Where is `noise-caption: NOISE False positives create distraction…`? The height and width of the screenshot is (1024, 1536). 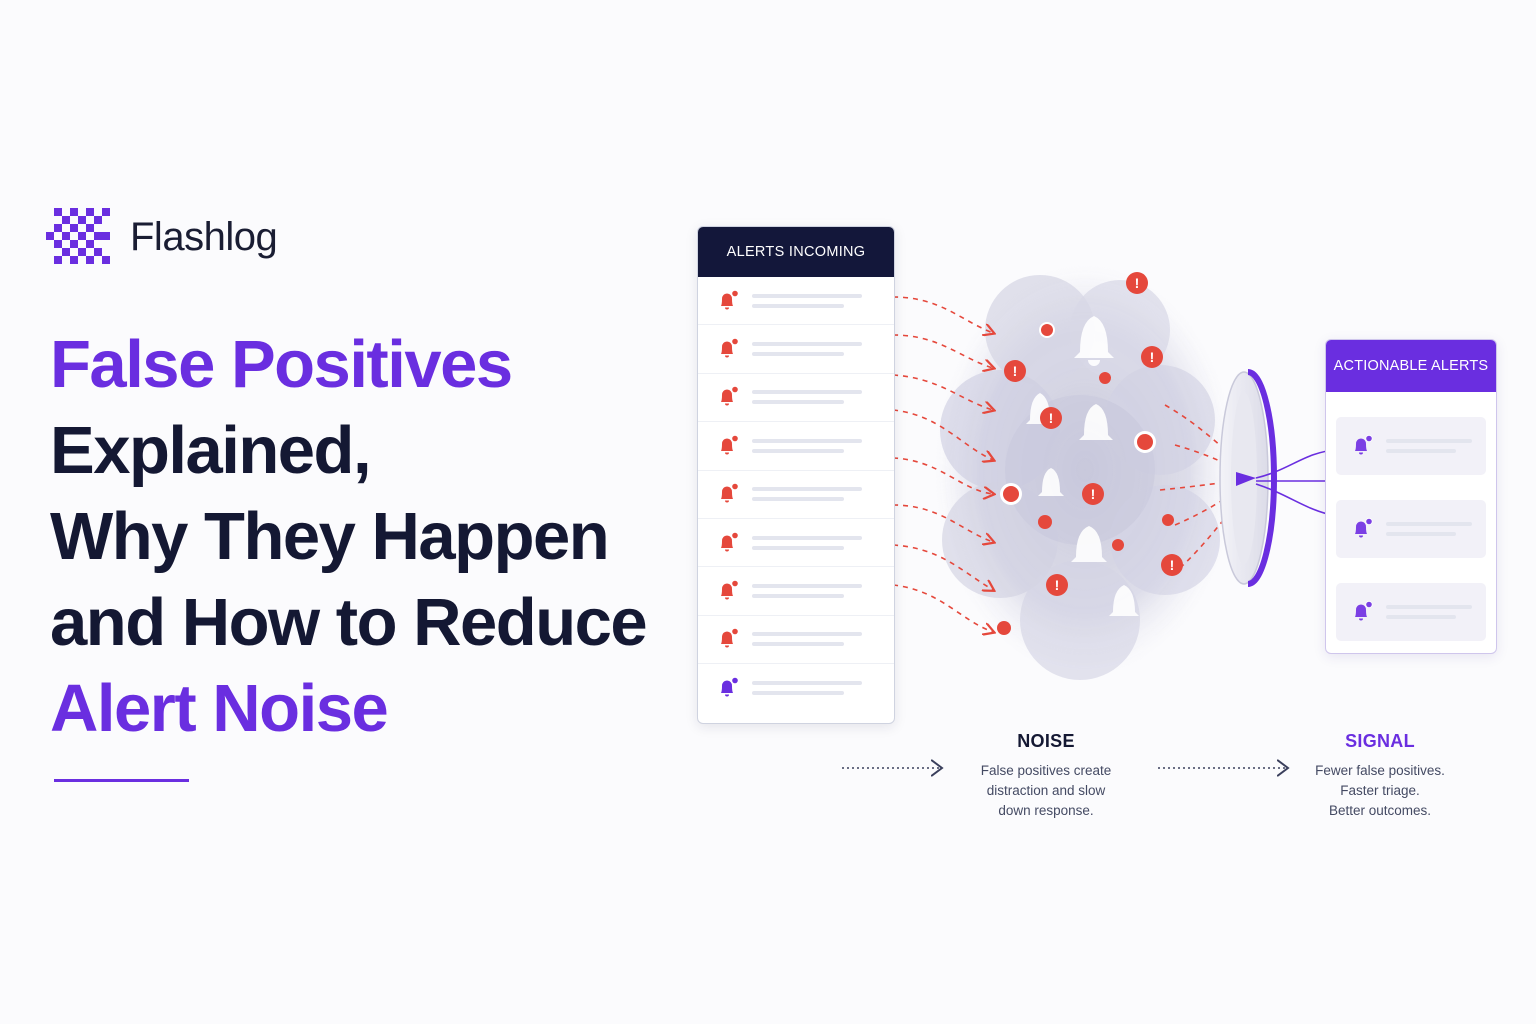 noise-caption: NOISE False positives create distraction… is located at coordinates (1046, 776).